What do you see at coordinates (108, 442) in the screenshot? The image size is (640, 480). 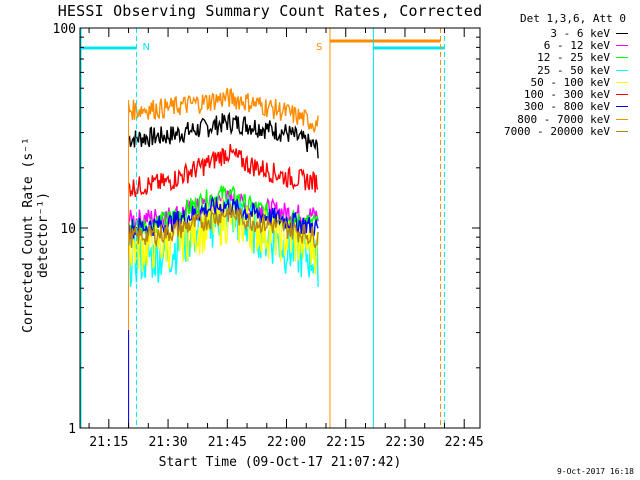 I see `x-tick-label-0: 21:15` at bounding box center [108, 442].